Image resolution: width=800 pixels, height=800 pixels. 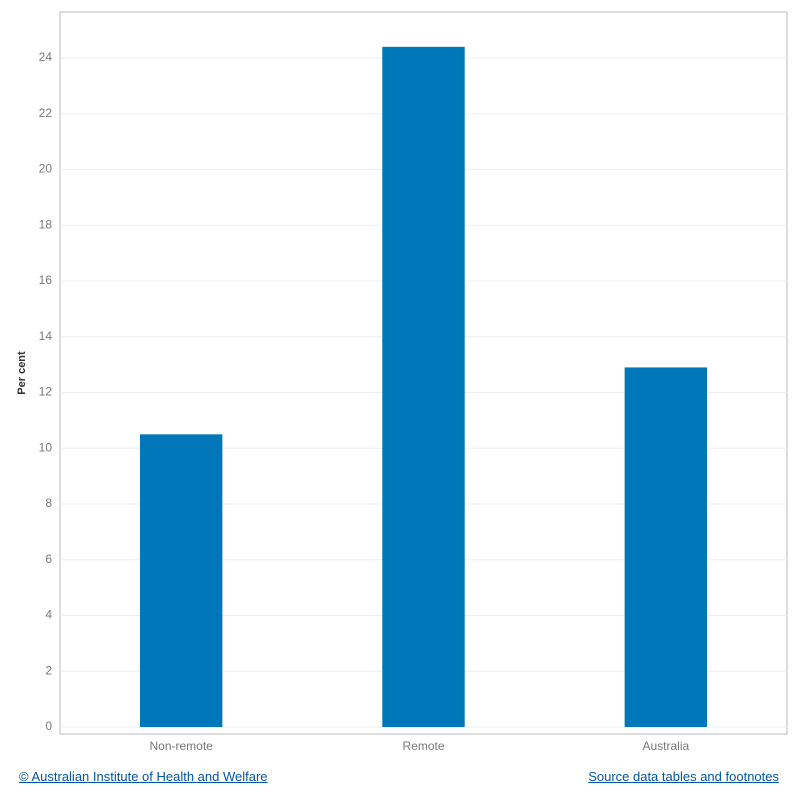 What do you see at coordinates (48, 726) in the screenshot?
I see `y-tick-label: 0` at bounding box center [48, 726].